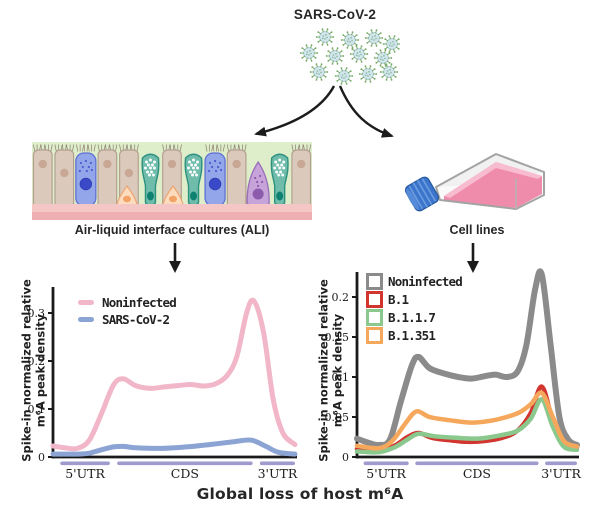 The height and width of the screenshot is (512, 600). Describe the element at coordinates (422, 194) in the screenshot. I see `flask-cap` at that location.